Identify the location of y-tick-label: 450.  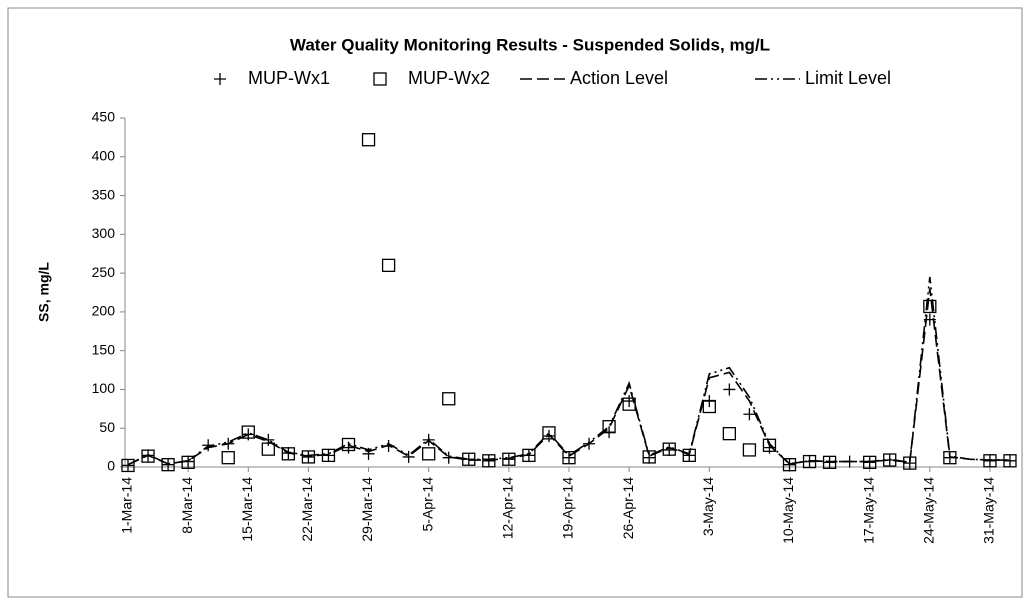
(104, 117).